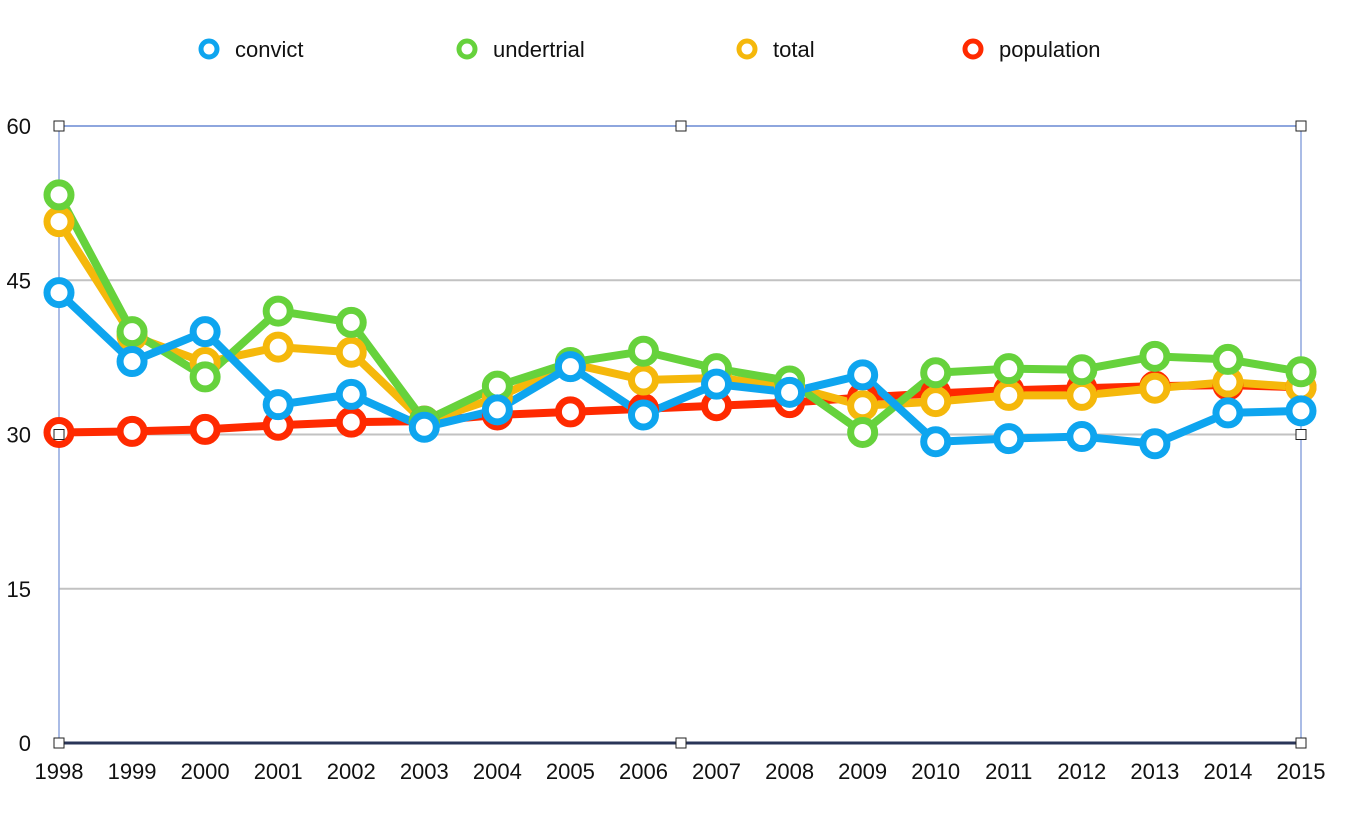 This screenshot has width=1354, height=814. Describe the element at coordinates (19, 280) in the screenshot. I see `y-tick-label: 45` at that location.